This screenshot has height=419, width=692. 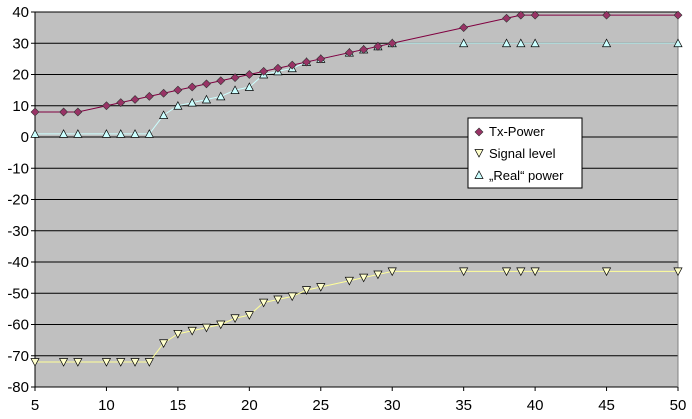 I want to click on x-tick-label: 20, so click(x=249, y=405).